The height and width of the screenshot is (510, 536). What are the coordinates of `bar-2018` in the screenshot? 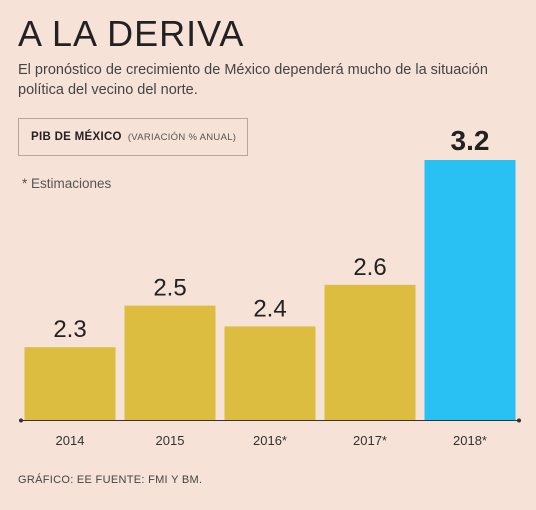 It's located at (470, 290).